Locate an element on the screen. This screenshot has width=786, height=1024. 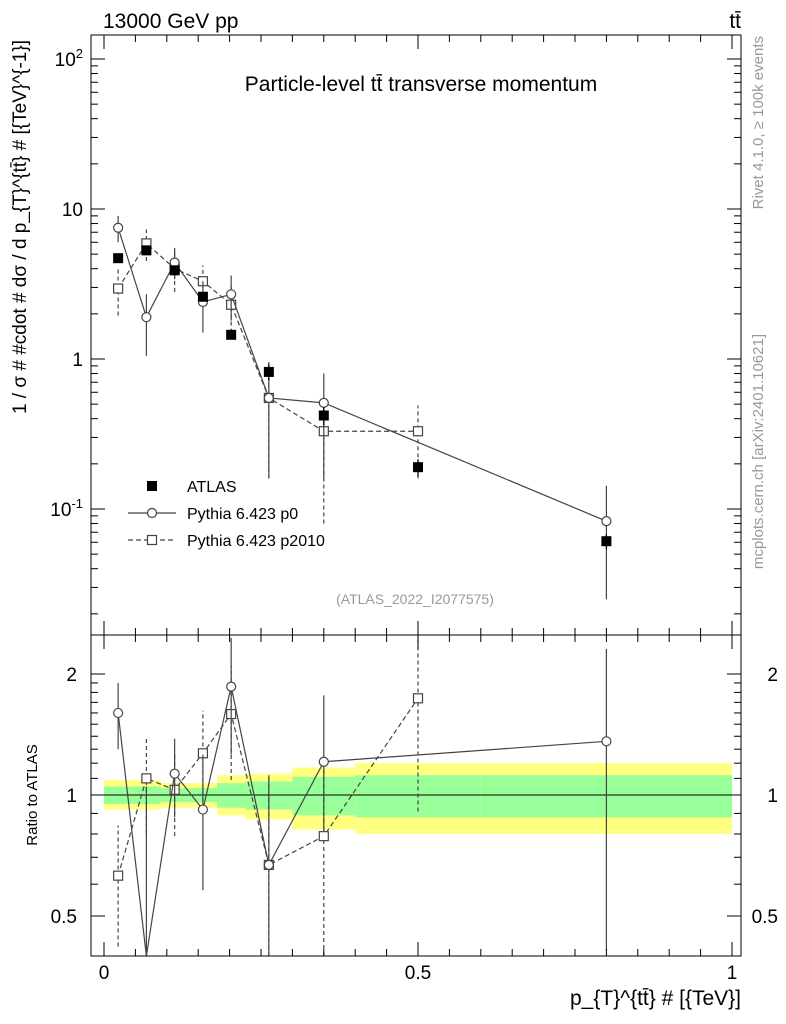
legend-label-p2010: Pythia 6.423 p2010 is located at coordinates (256, 541).